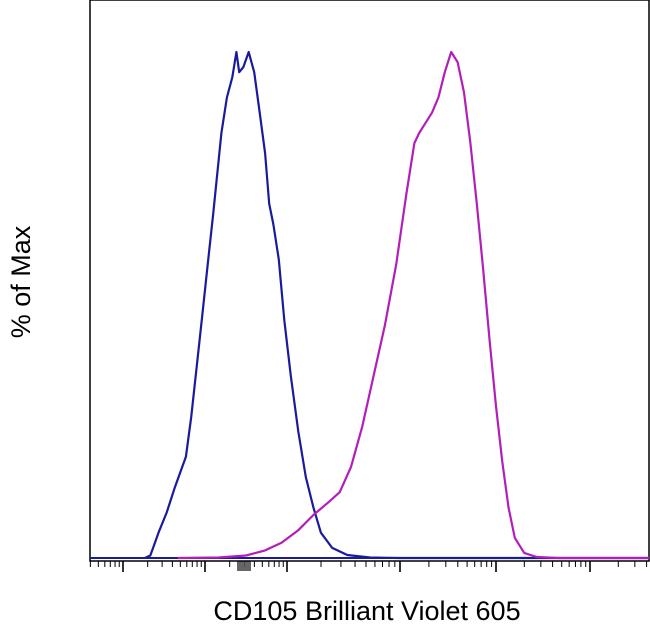  Describe the element at coordinates (368, 566) in the screenshot. I see `x-axis-ticks` at that location.